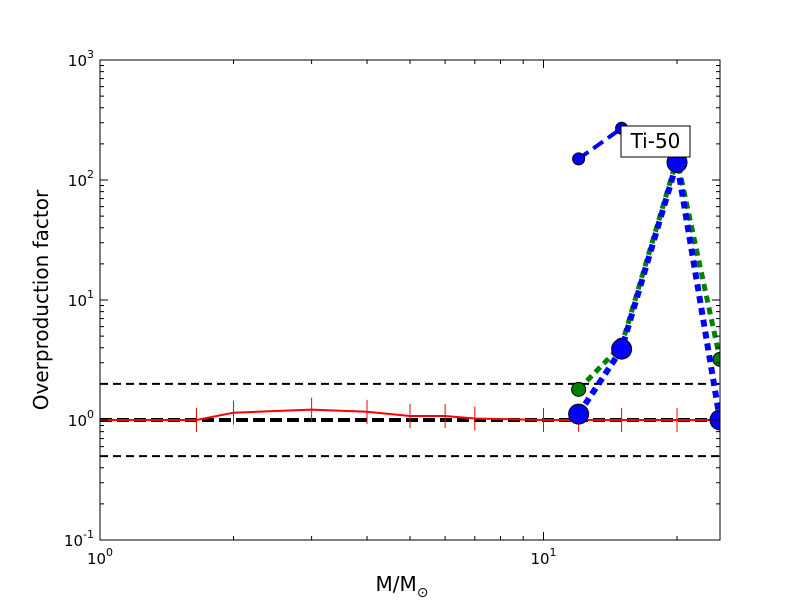 The width and height of the screenshot is (800, 600). Describe the element at coordinates (81, 419) in the screenshot. I see `y-tick-label: 10⁰` at that location.